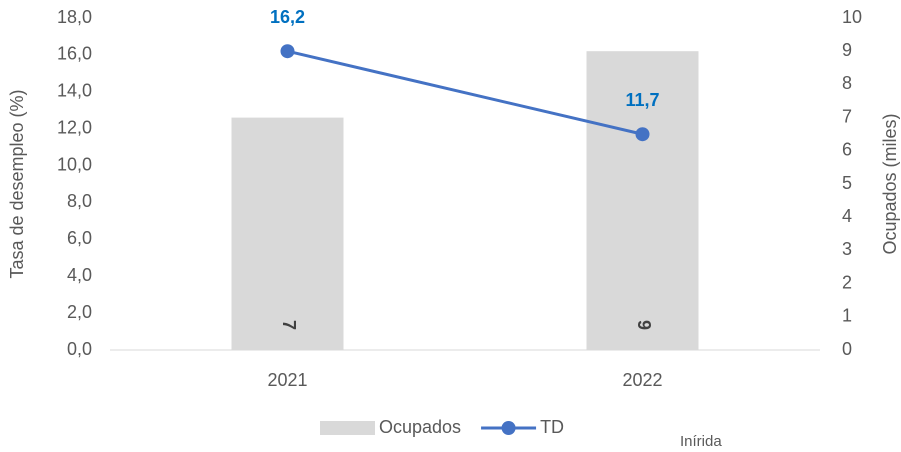  I want to click on y2-axis-title: Ocupados (miles), so click(890, 183).